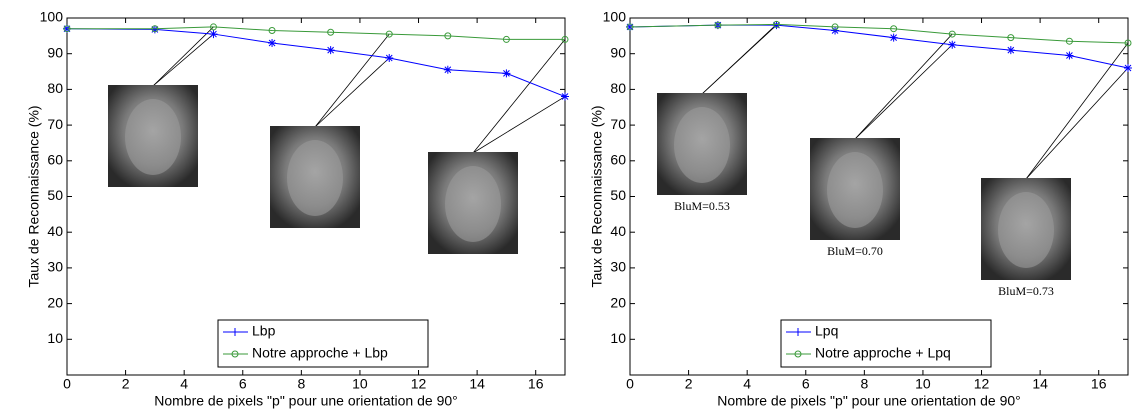  What do you see at coordinates (883, 353) in the screenshot?
I see `legend-label: Notre approche + Lpq` at bounding box center [883, 353].